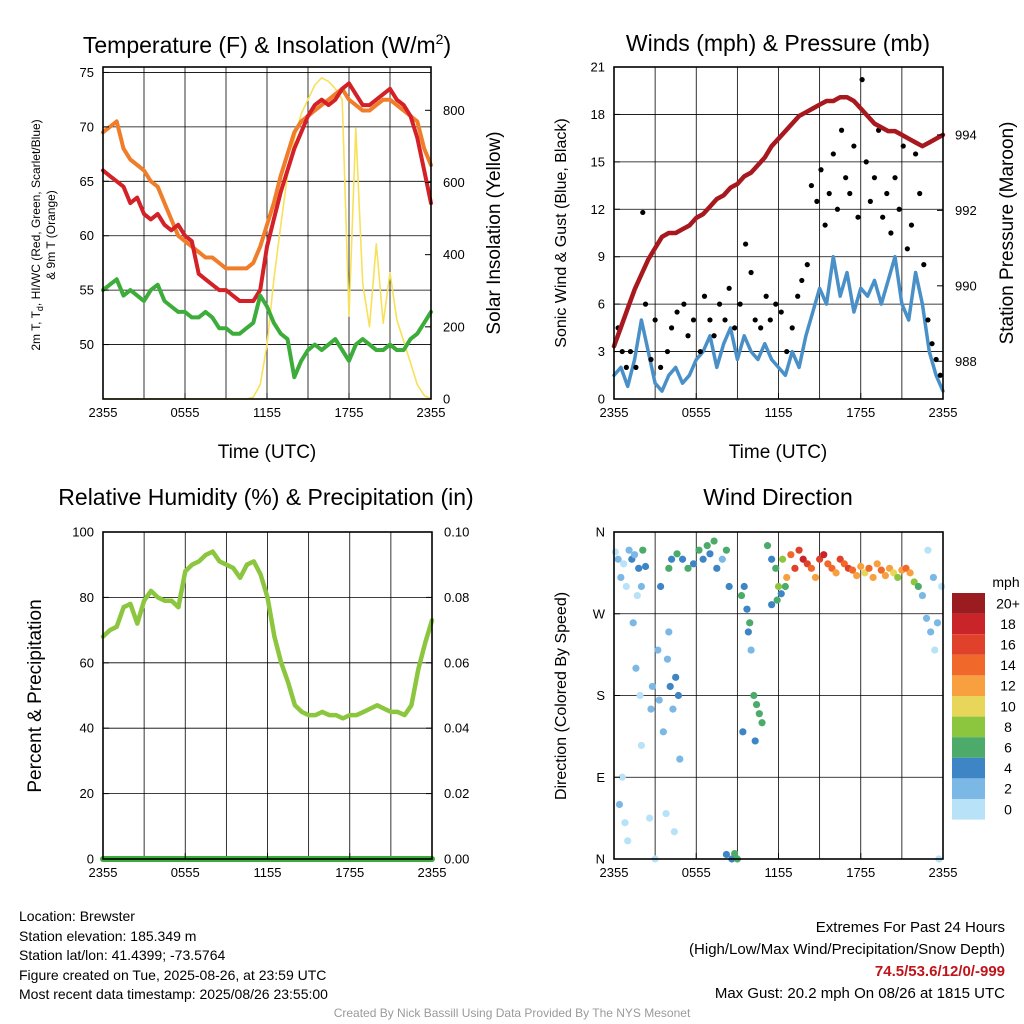 The width and height of the screenshot is (1024, 1024). Describe the element at coordinates (1005, 582) in the screenshot. I see `colorbar-title: mph` at that location.